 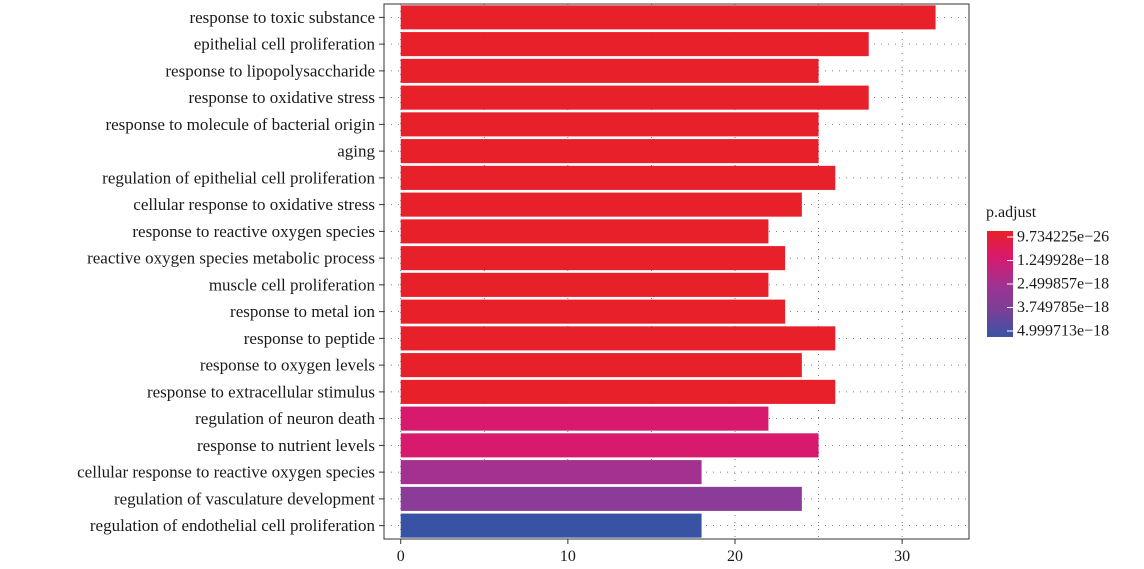 What do you see at coordinates (356, 151) in the screenshot?
I see `category-label: aging` at bounding box center [356, 151].